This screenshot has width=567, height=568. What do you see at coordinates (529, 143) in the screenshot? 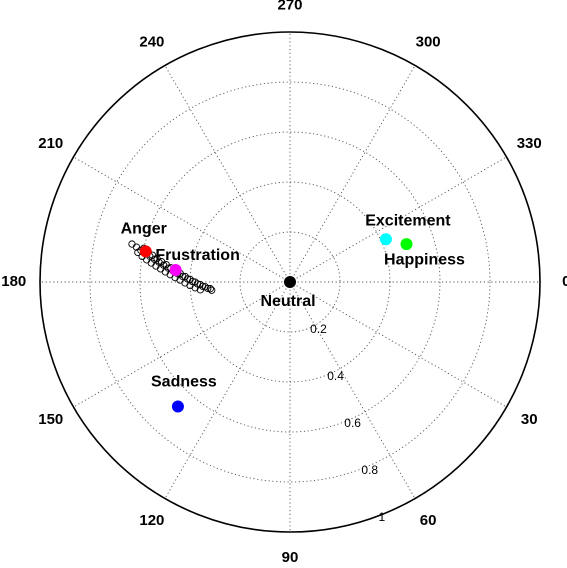
I see `angle-tick-label: 330` at bounding box center [529, 143].